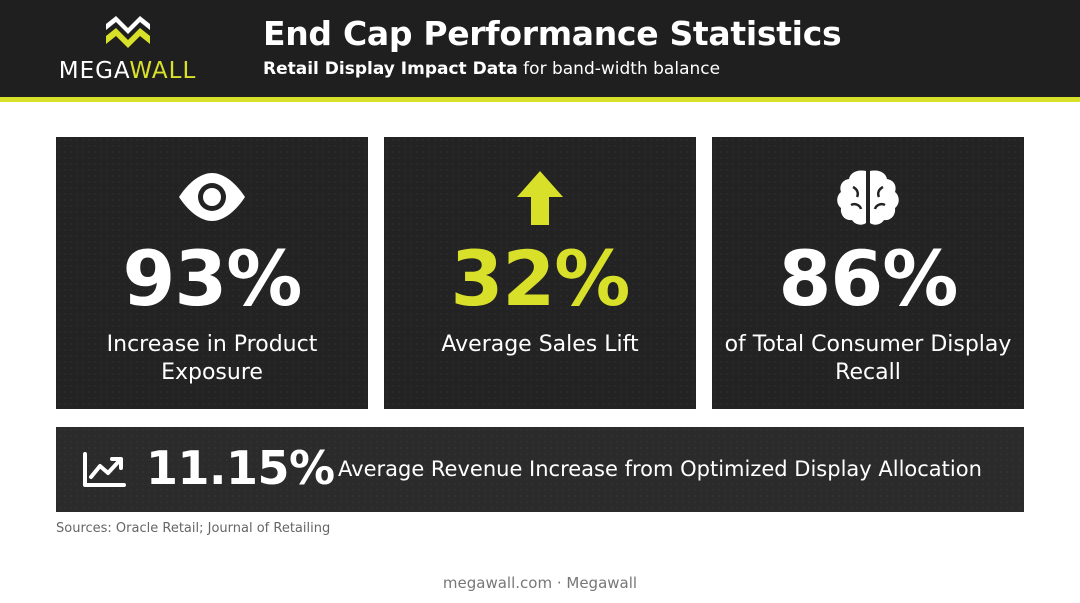 The height and width of the screenshot is (603, 1080). Describe the element at coordinates (552, 33) in the screenshot. I see `page-title: End Cap Performance Statistics` at that location.